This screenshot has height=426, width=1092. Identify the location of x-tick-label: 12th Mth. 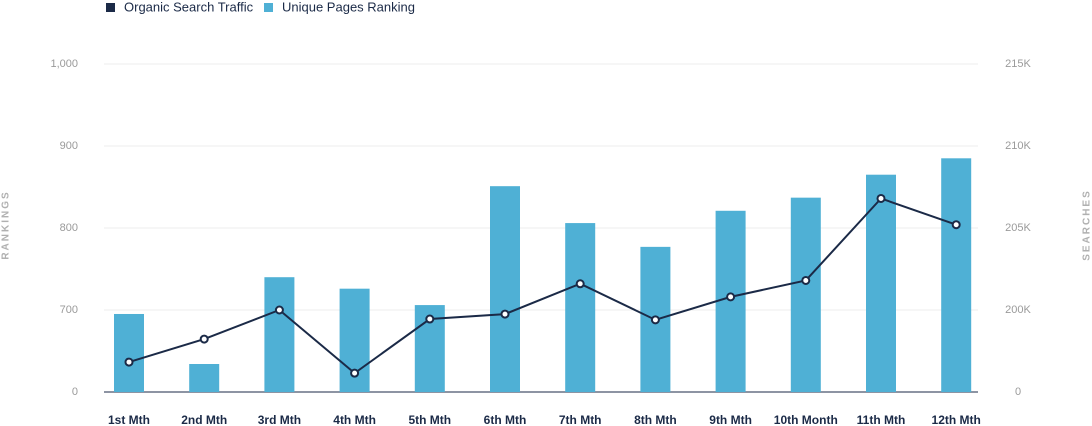
(956, 419).